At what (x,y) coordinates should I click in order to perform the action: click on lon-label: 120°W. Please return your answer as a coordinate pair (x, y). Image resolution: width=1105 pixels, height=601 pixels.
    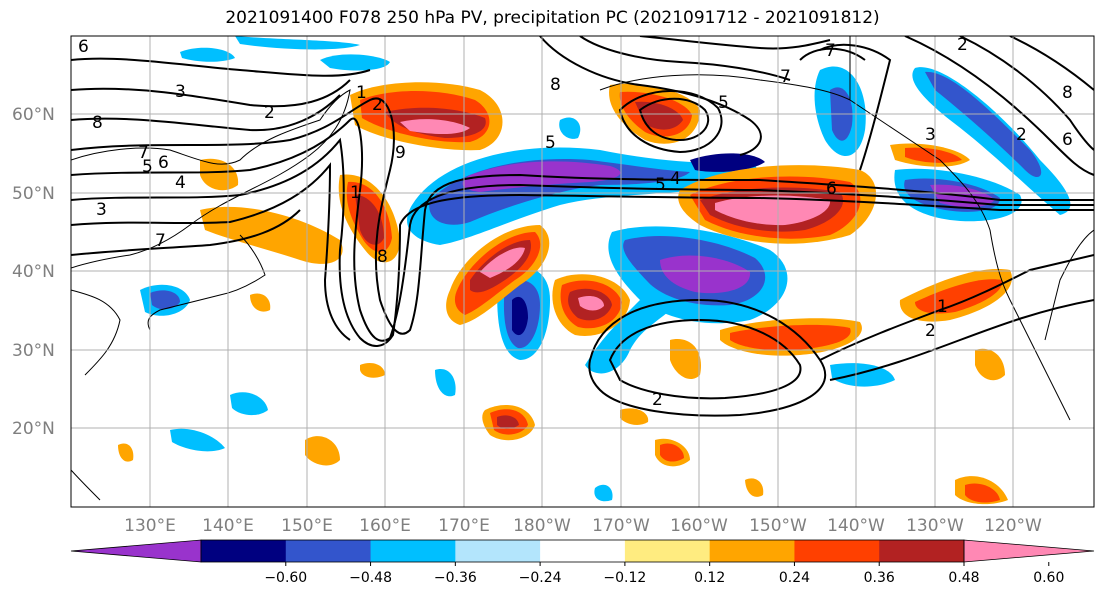
    Looking at the image, I should click on (1013, 526).